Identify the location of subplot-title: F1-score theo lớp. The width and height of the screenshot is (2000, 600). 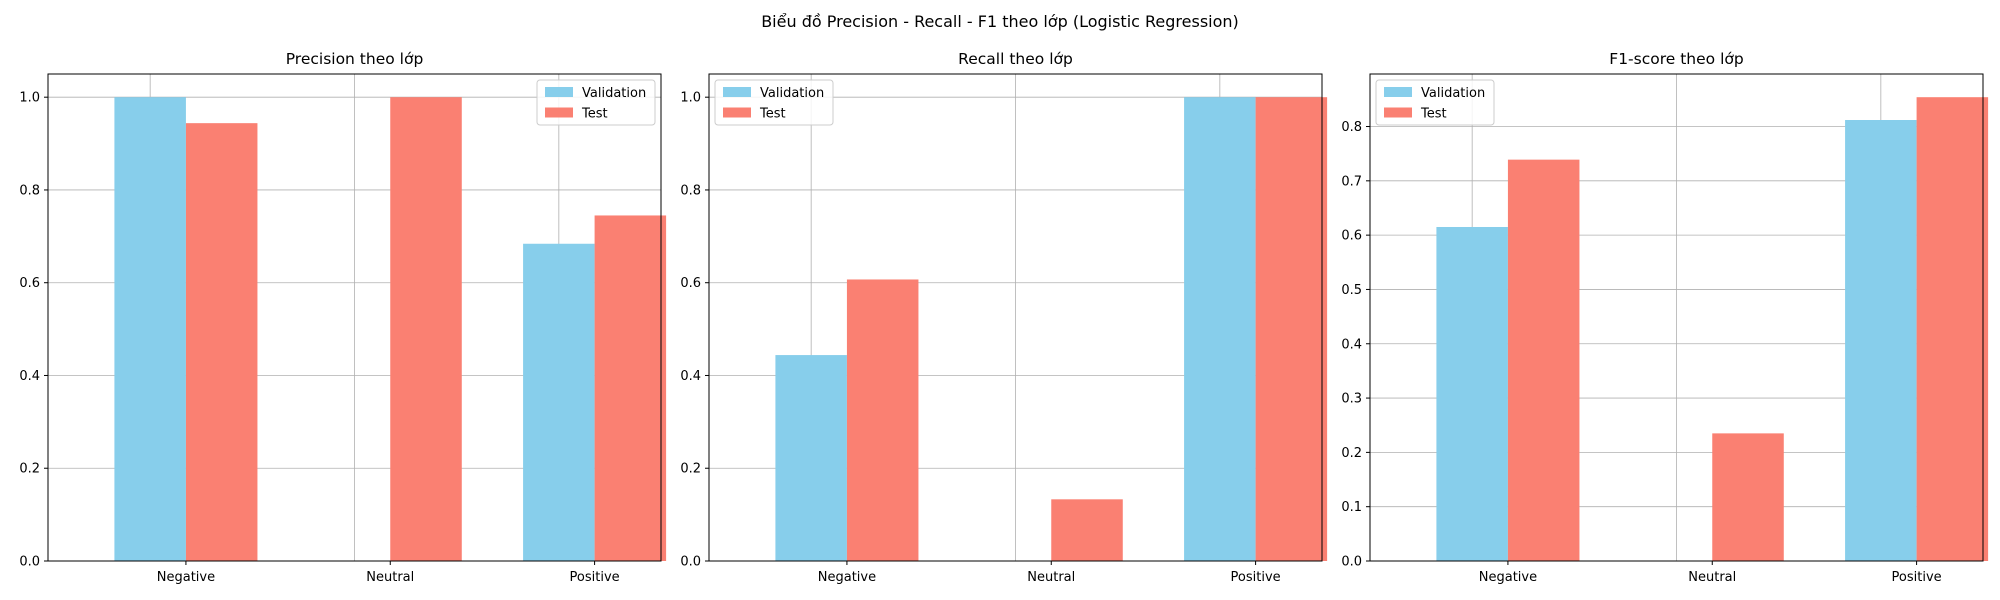
(1676, 59).